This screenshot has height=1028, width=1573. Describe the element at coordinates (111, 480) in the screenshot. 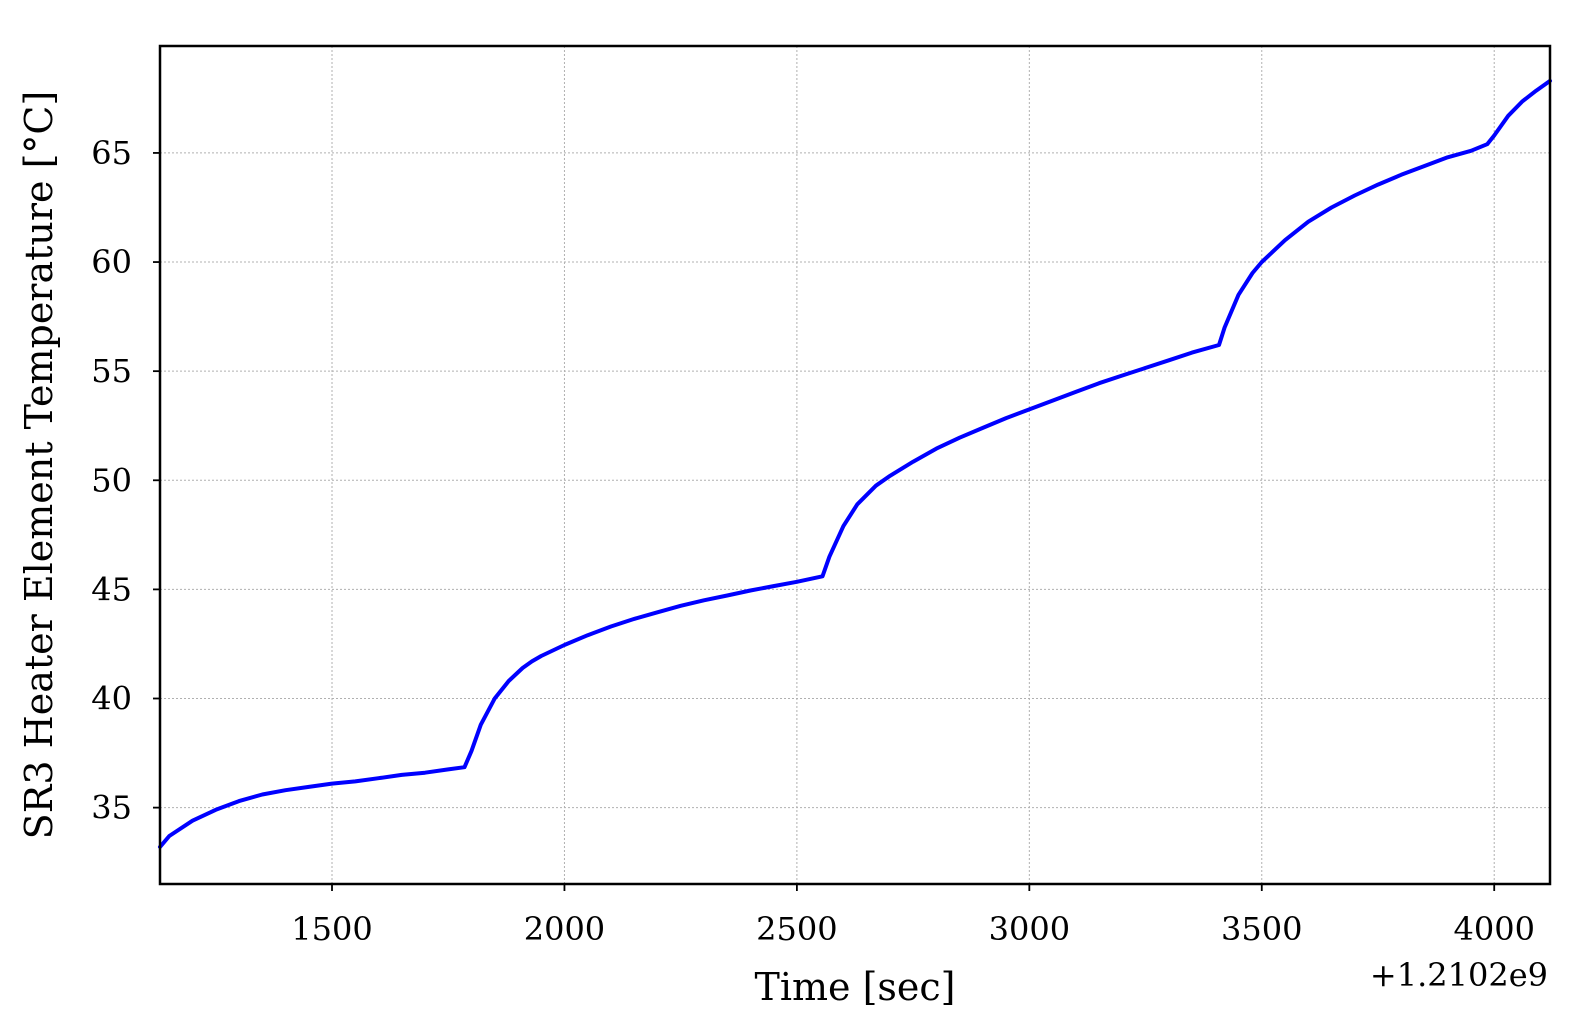

I see `y-tick-label: 50` at that location.